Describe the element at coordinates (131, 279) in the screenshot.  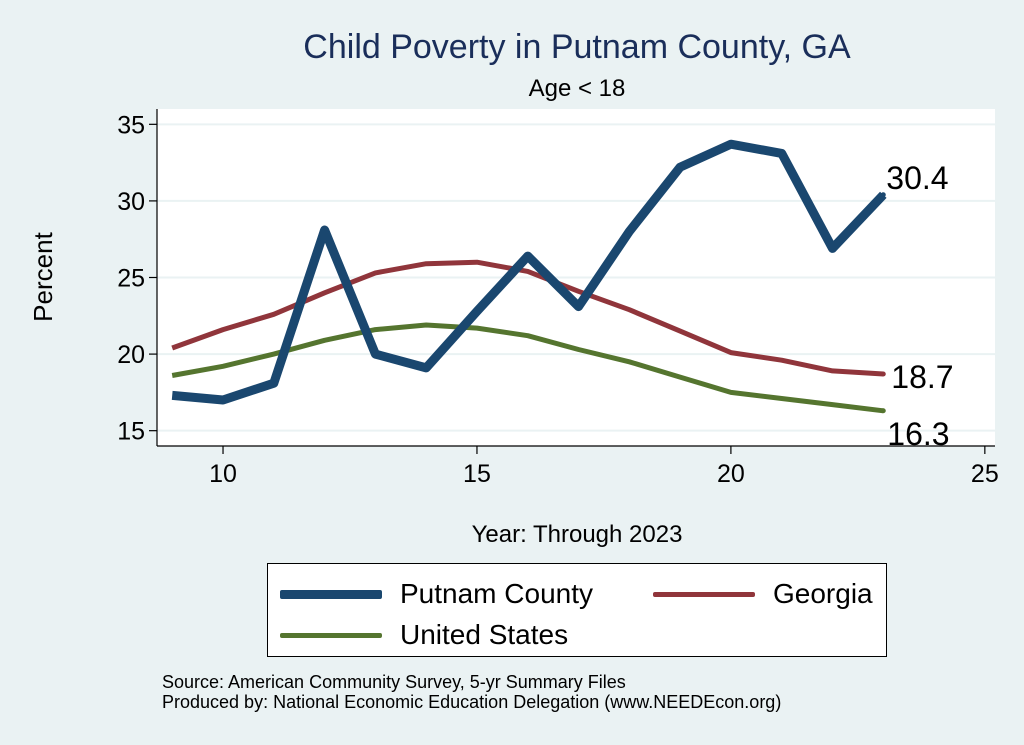
I see `y-tick-label-25: 25` at that location.